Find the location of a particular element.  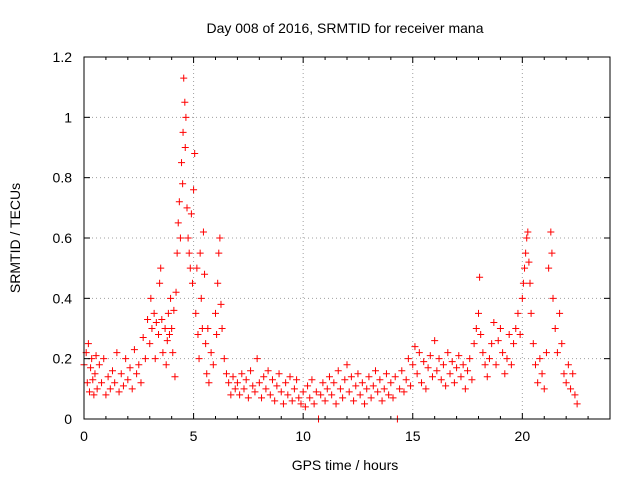

y-tick-label: 0.6 is located at coordinates (63, 238).